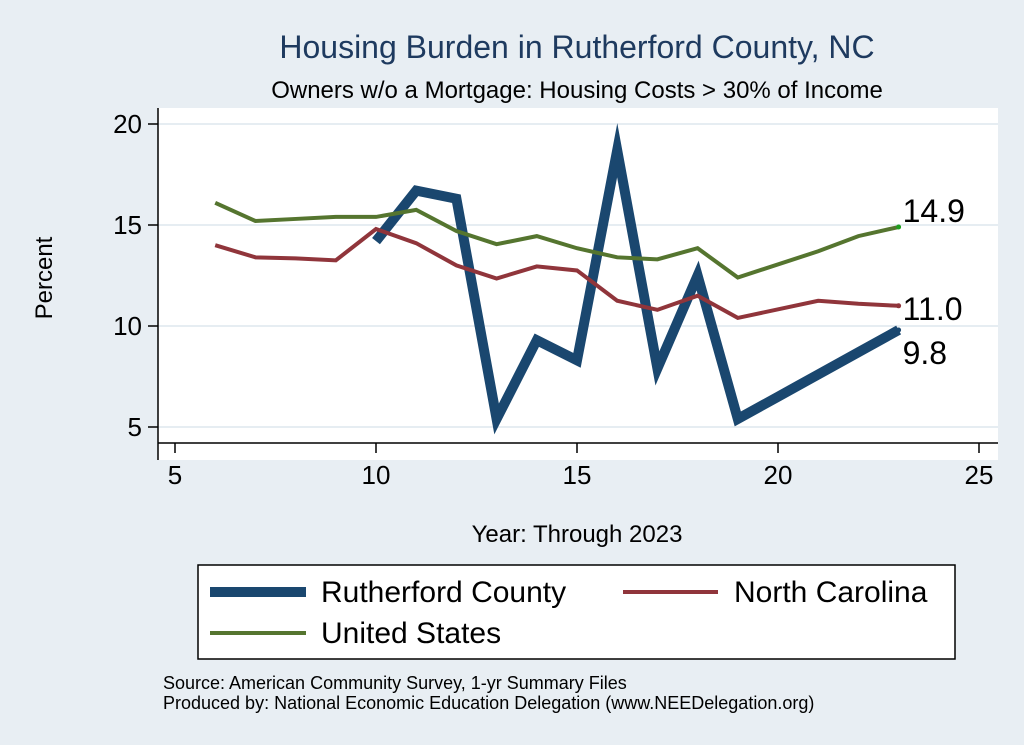 This screenshot has width=1024, height=745. I want to click on series-line-united-states, so click(557, 240).